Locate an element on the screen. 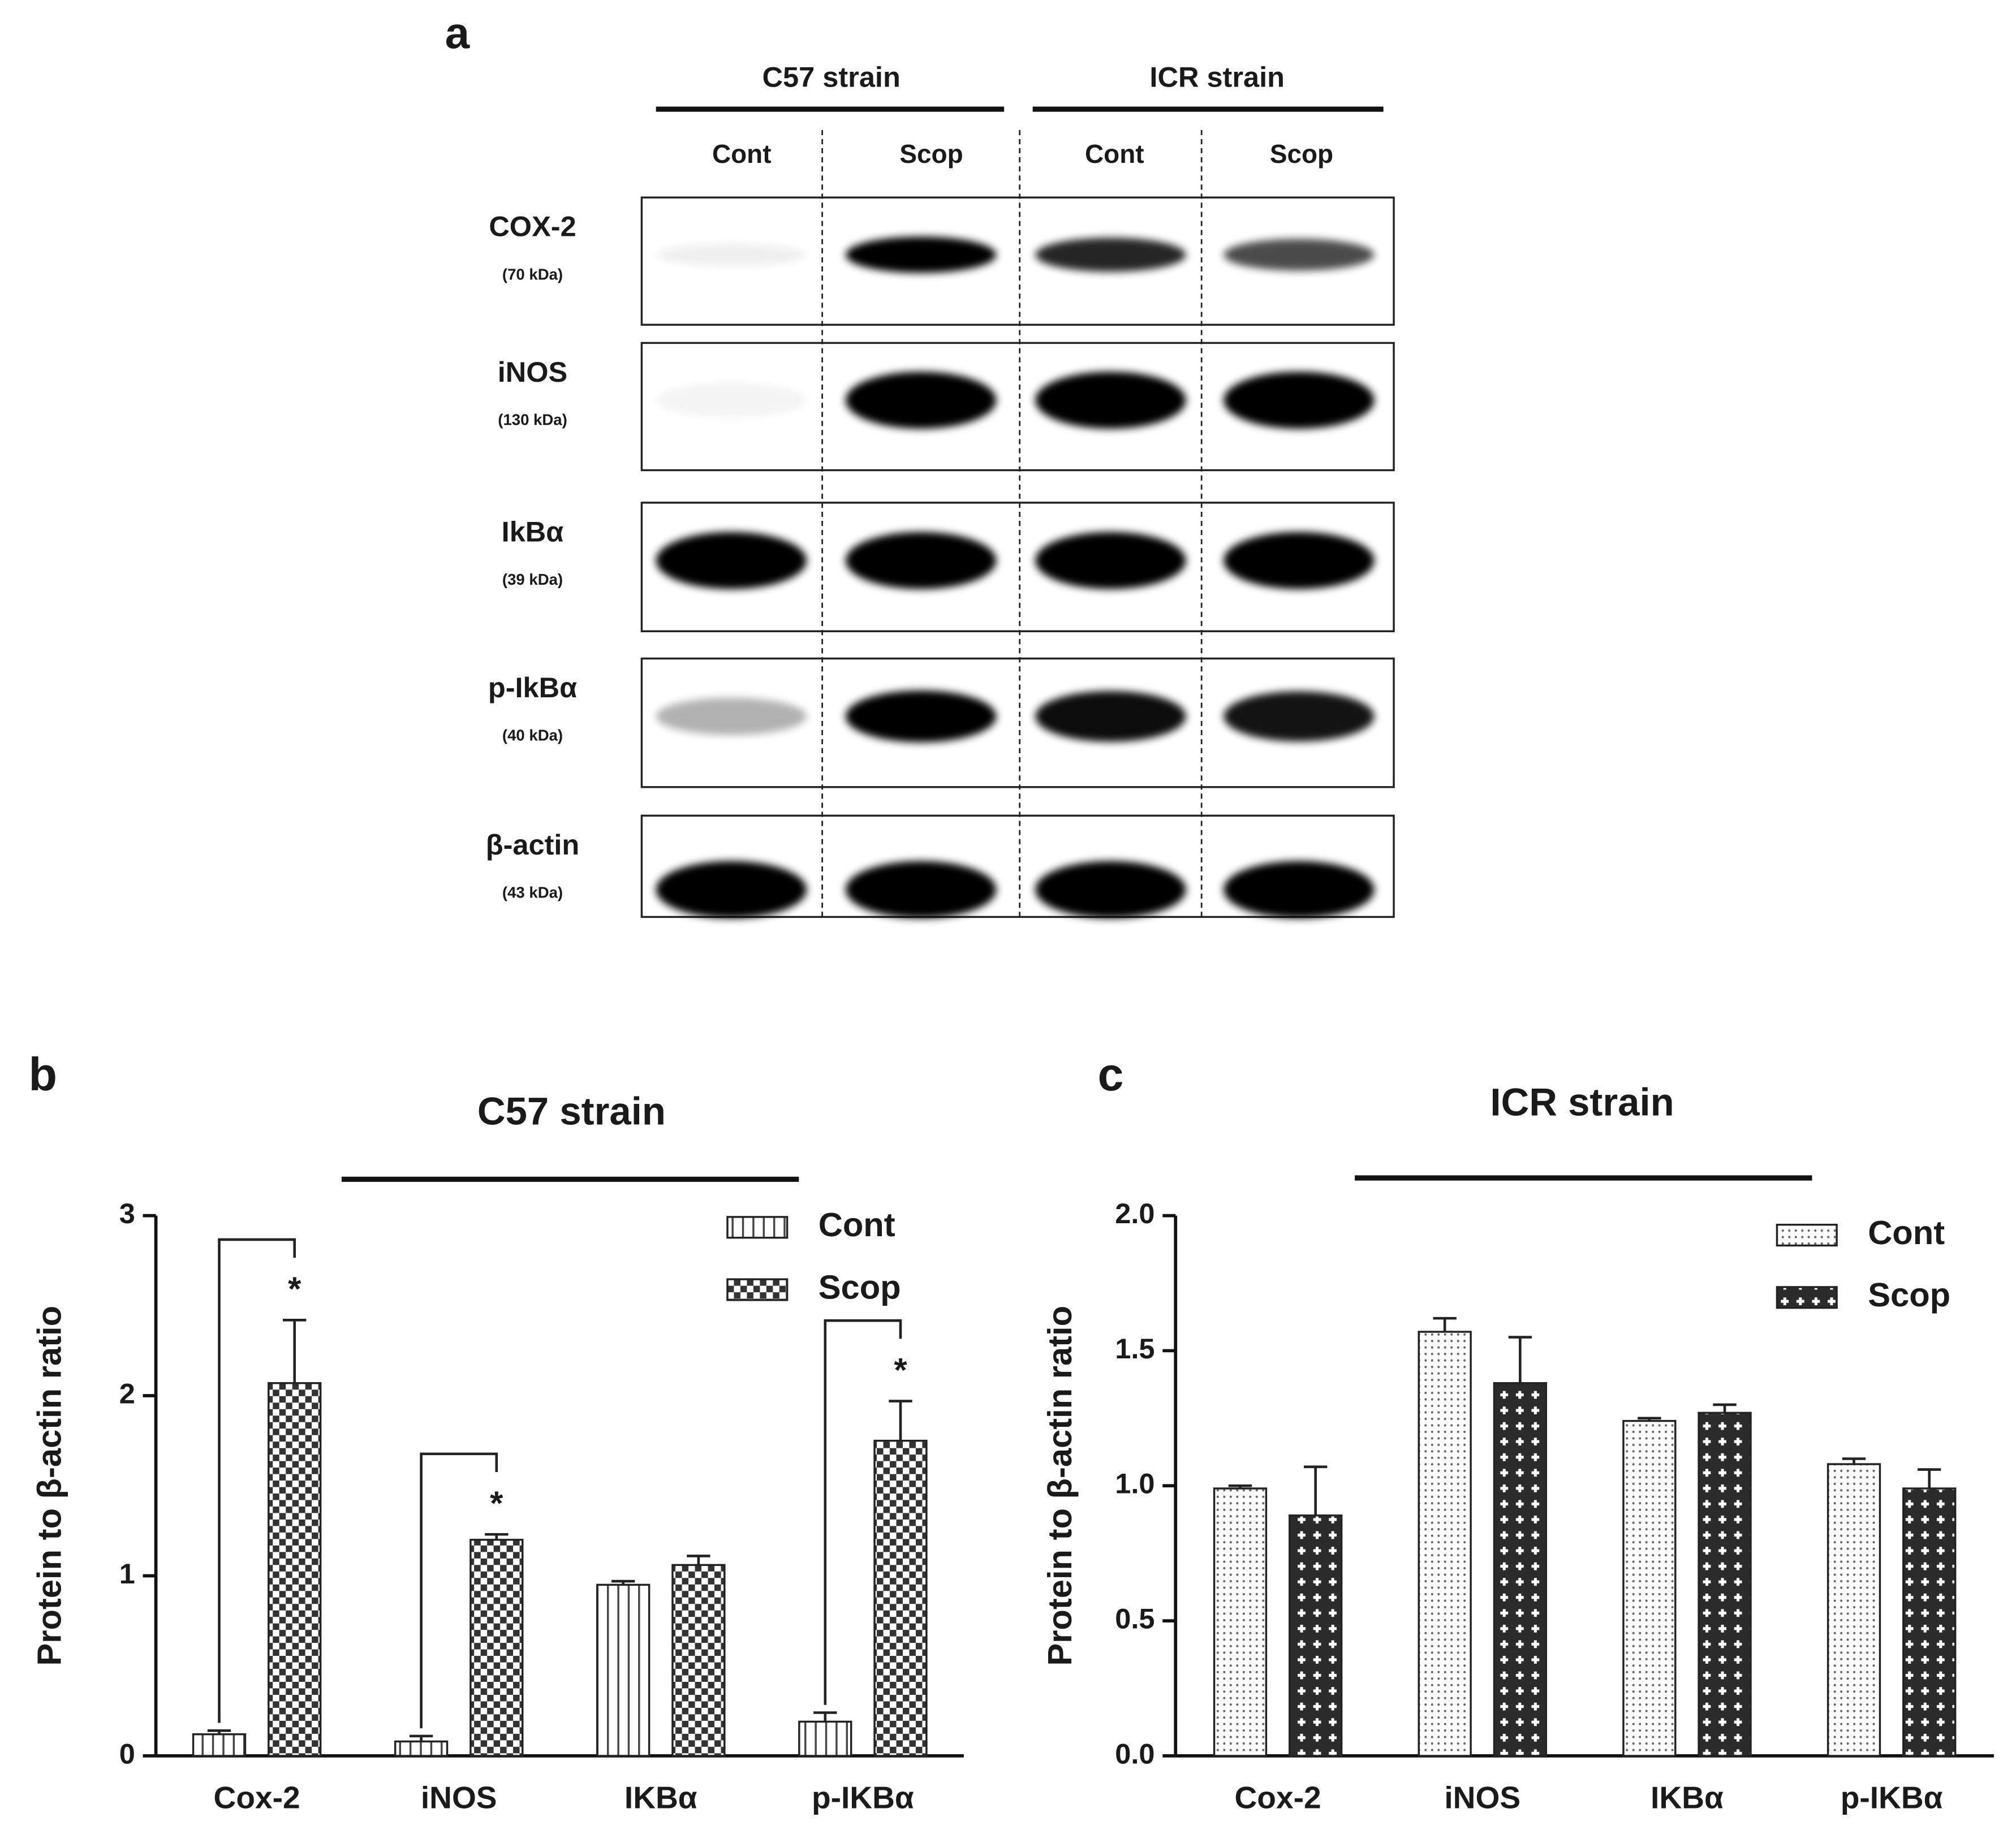 Image resolution: width=2016 pixels, height=1830 pixels. y-tick-label: 2.0 is located at coordinates (1135, 1213).